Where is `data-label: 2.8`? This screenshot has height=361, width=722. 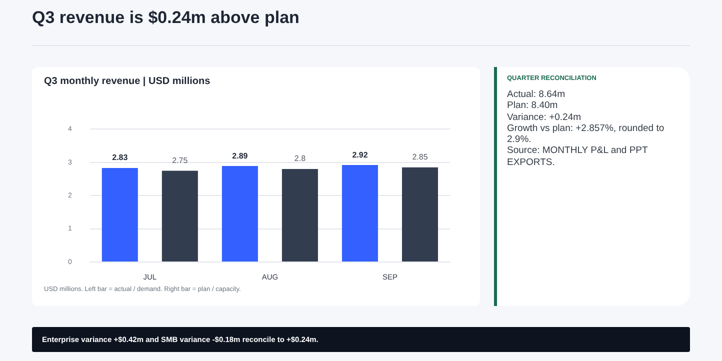 data-label: 2.8 is located at coordinates (300, 159).